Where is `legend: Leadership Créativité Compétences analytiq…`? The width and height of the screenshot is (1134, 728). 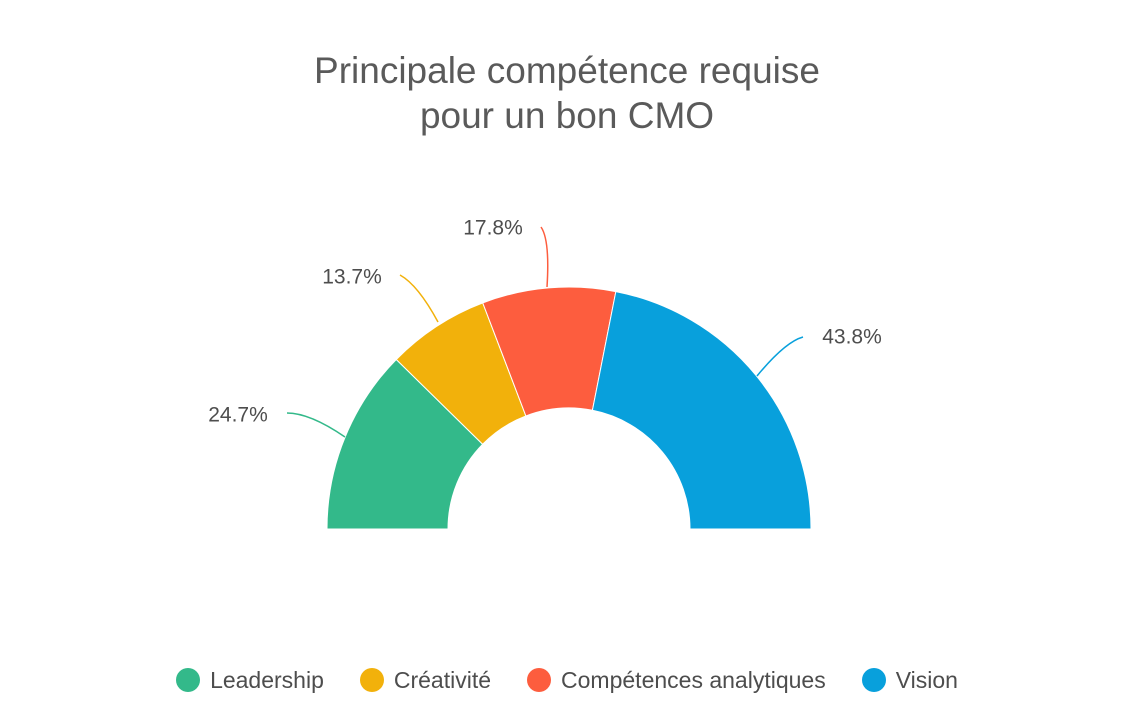
legend: Leadership Créativité Compétences analytiq… is located at coordinates (567, 680).